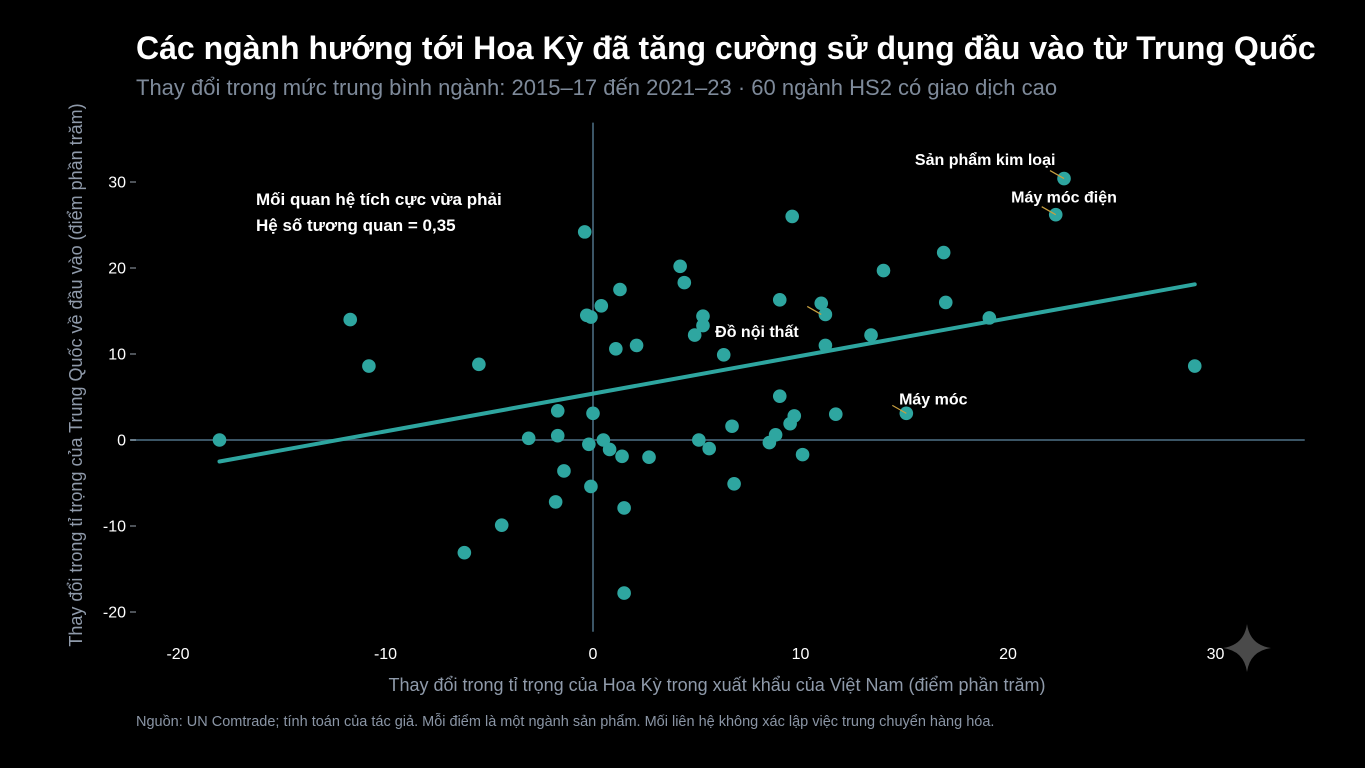 The width and height of the screenshot is (1365, 768). What do you see at coordinates (117, 183) in the screenshot?
I see `y-tick-label: 30` at bounding box center [117, 183].